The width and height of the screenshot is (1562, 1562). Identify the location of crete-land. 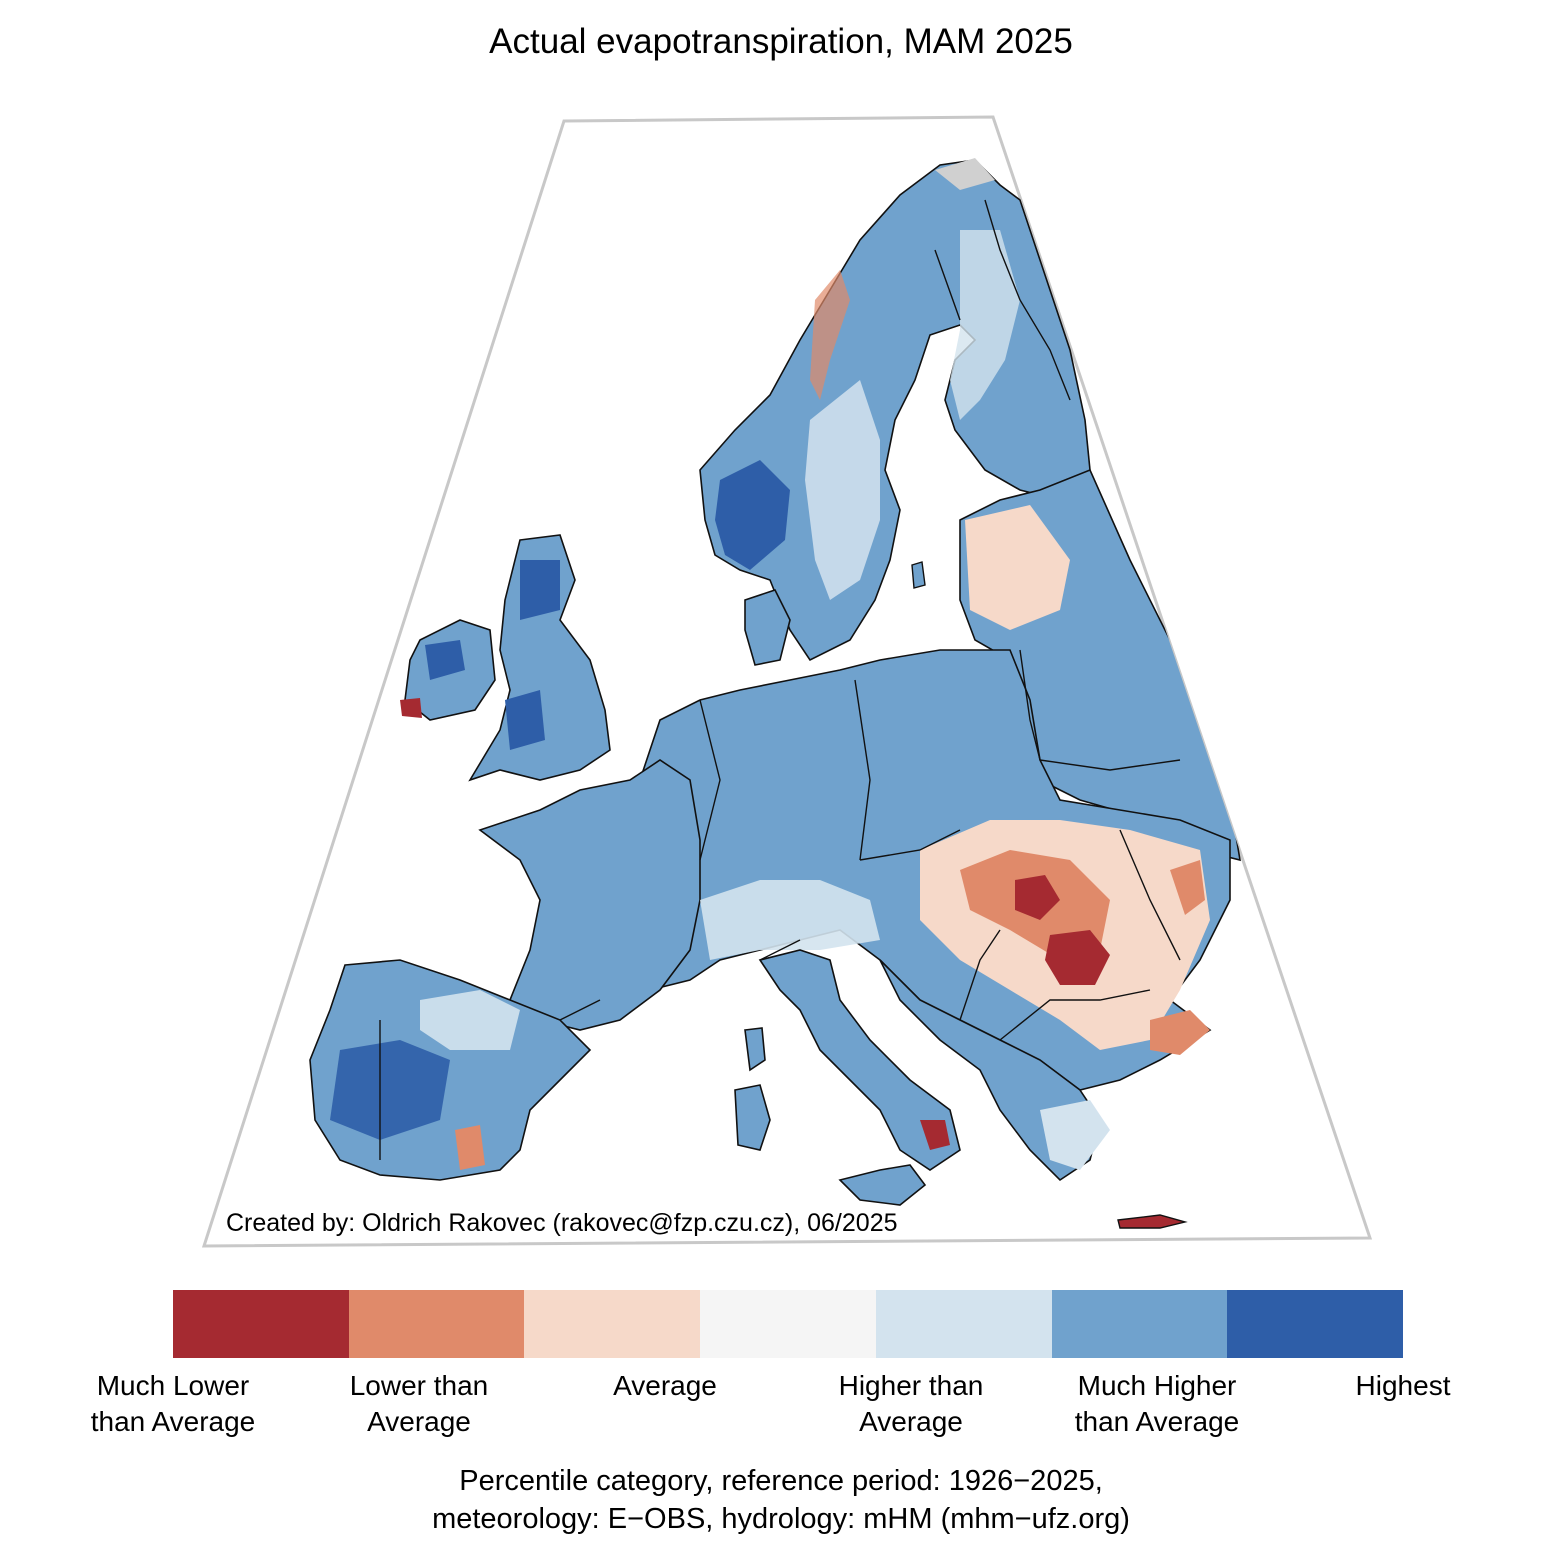
(1152, 1221).